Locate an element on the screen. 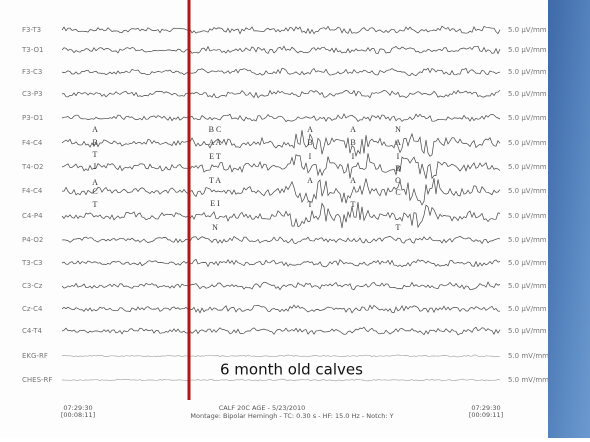  annotation: 6 month old calves is located at coordinates (291, 370).